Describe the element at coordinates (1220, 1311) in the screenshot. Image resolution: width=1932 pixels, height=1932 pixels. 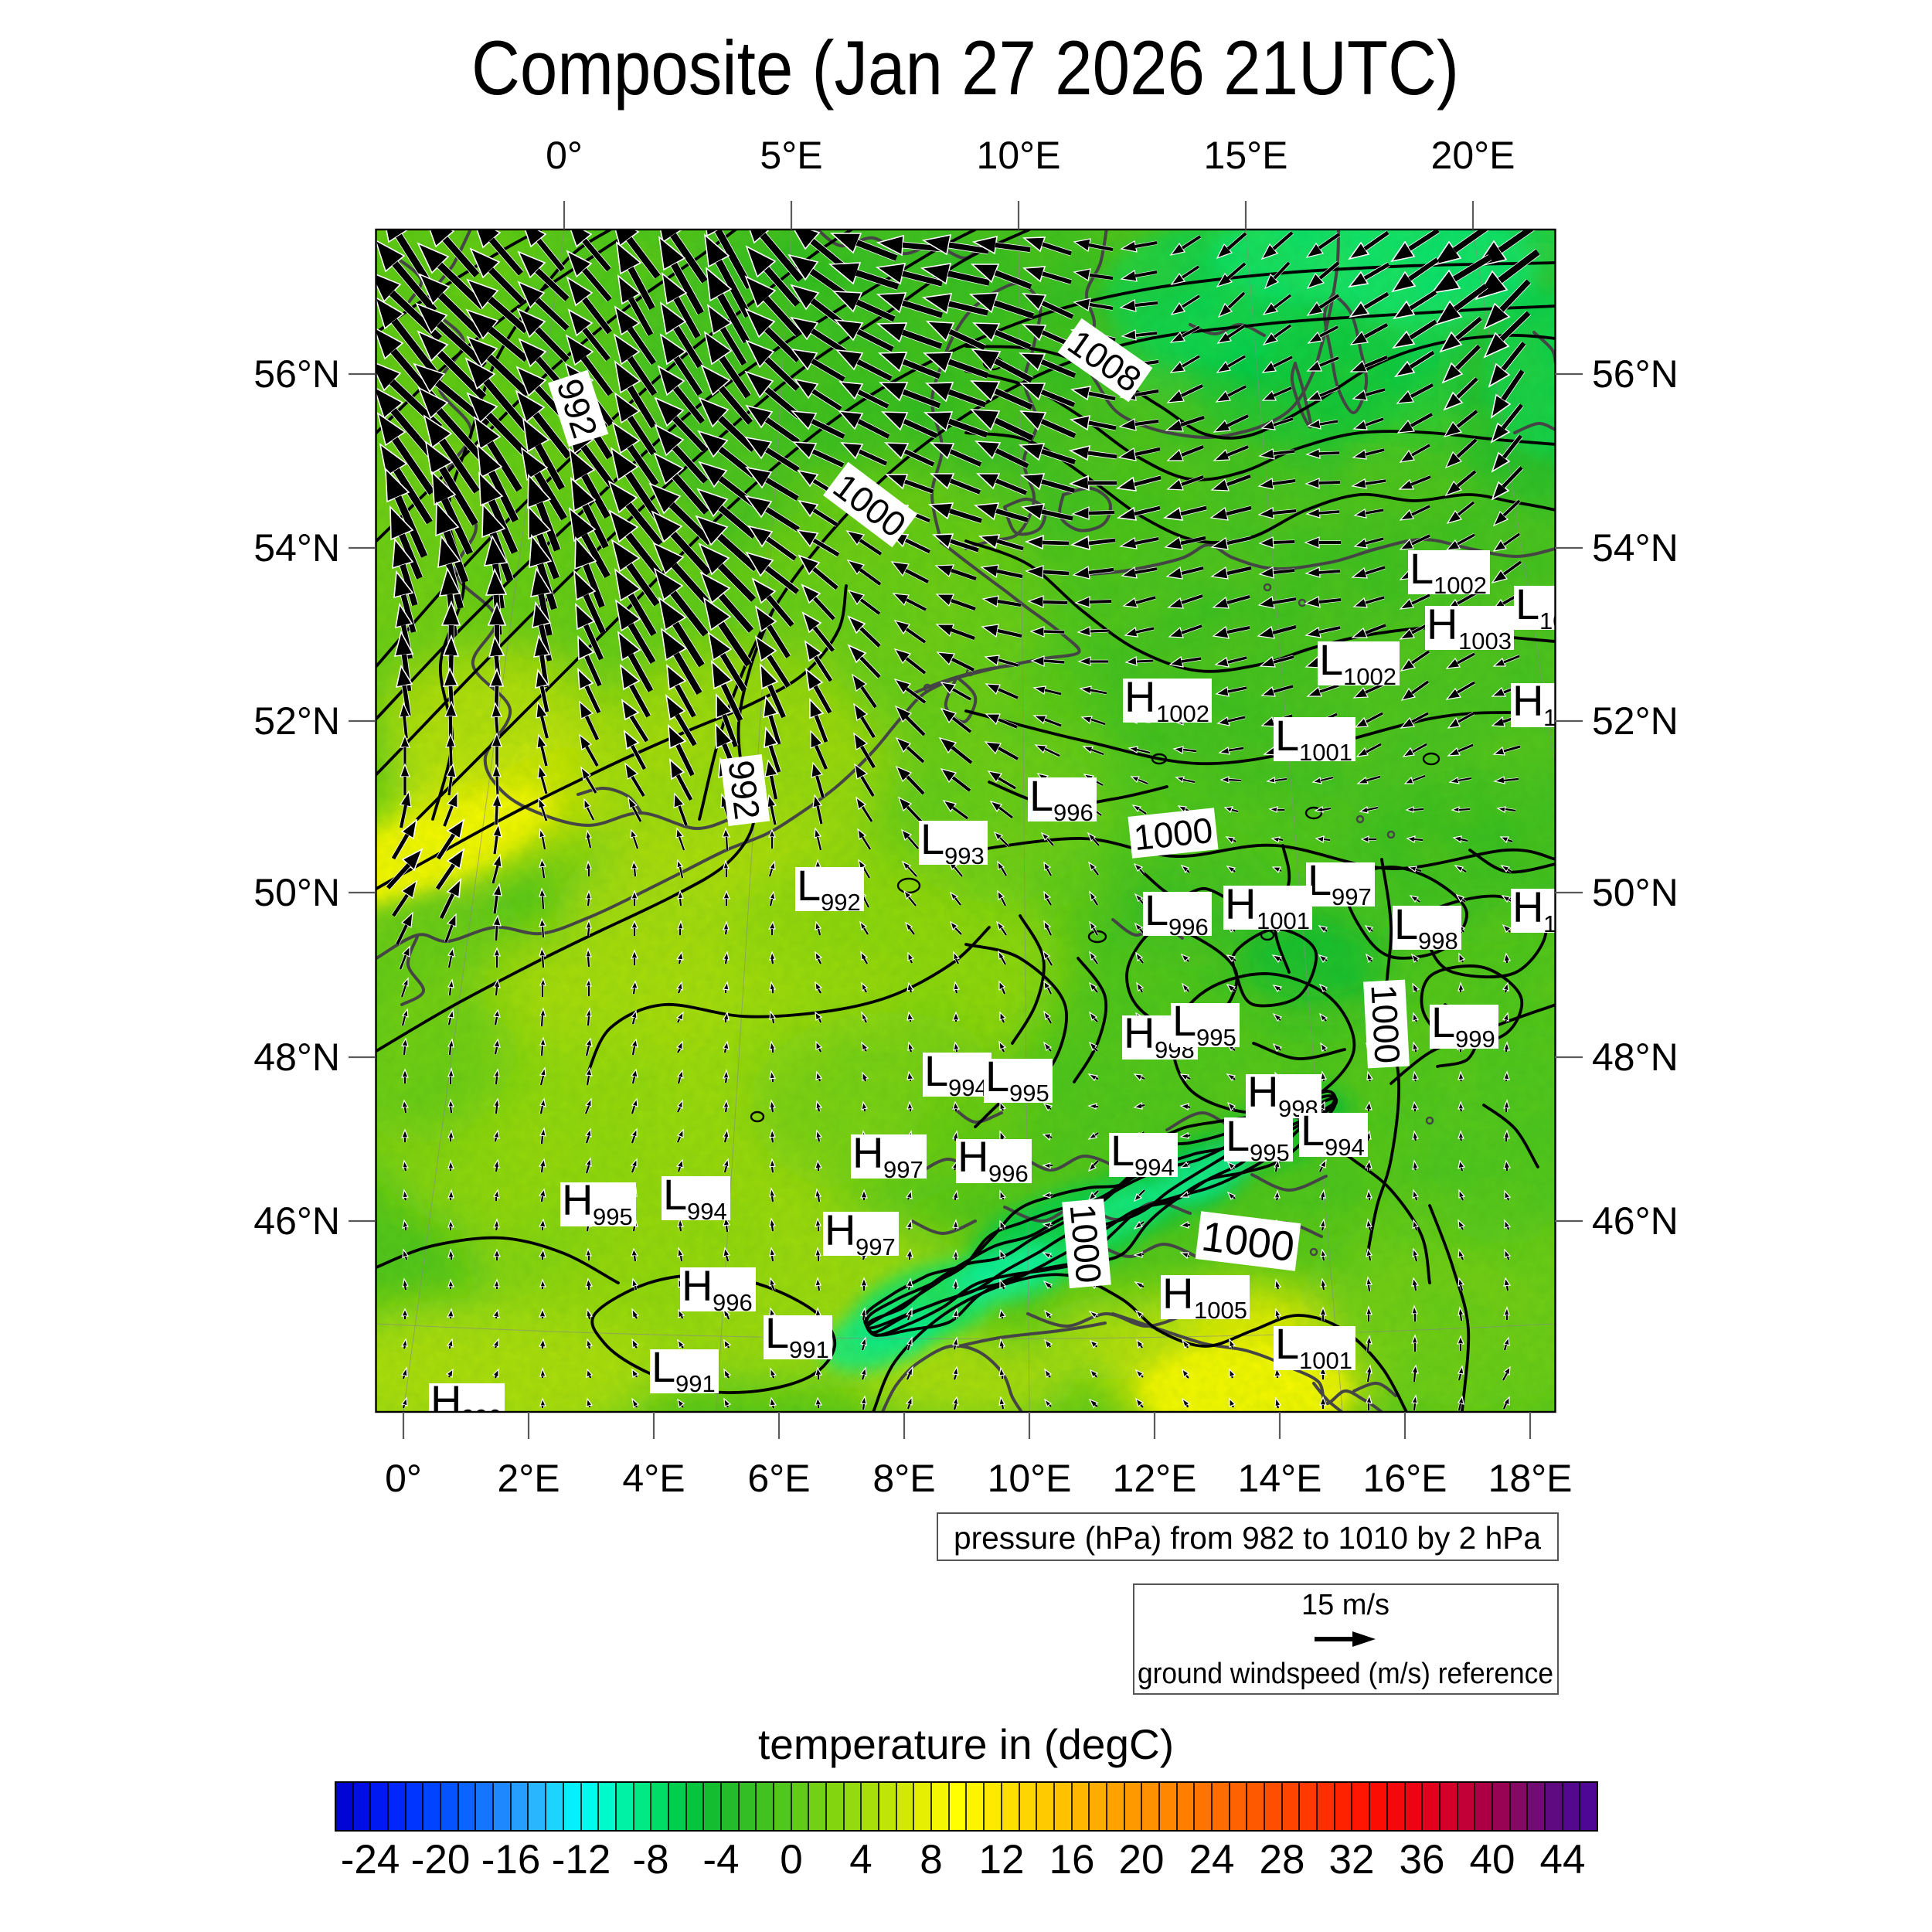
I see `svg-text: 1005` at that location.